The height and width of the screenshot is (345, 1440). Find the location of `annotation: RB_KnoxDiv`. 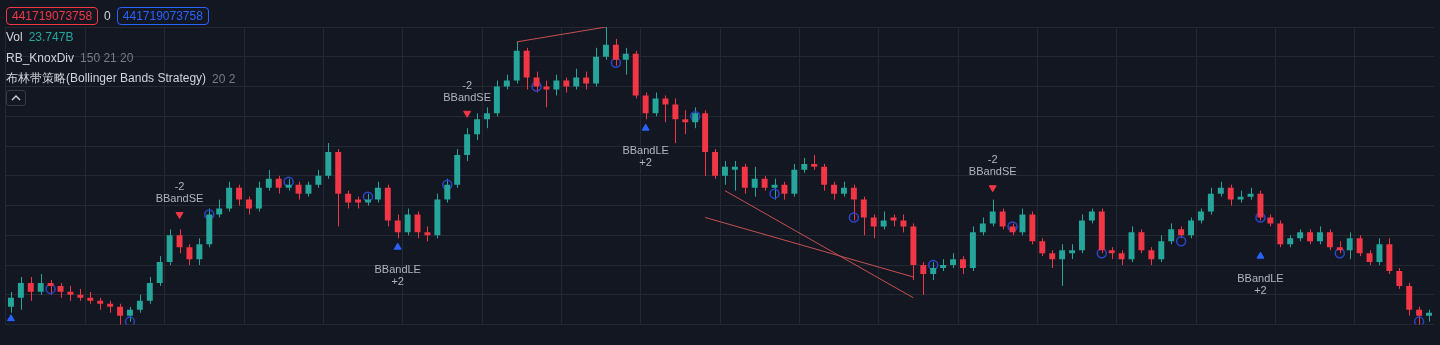

annotation: RB_KnoxDiv is located at coordinates (40, 57).